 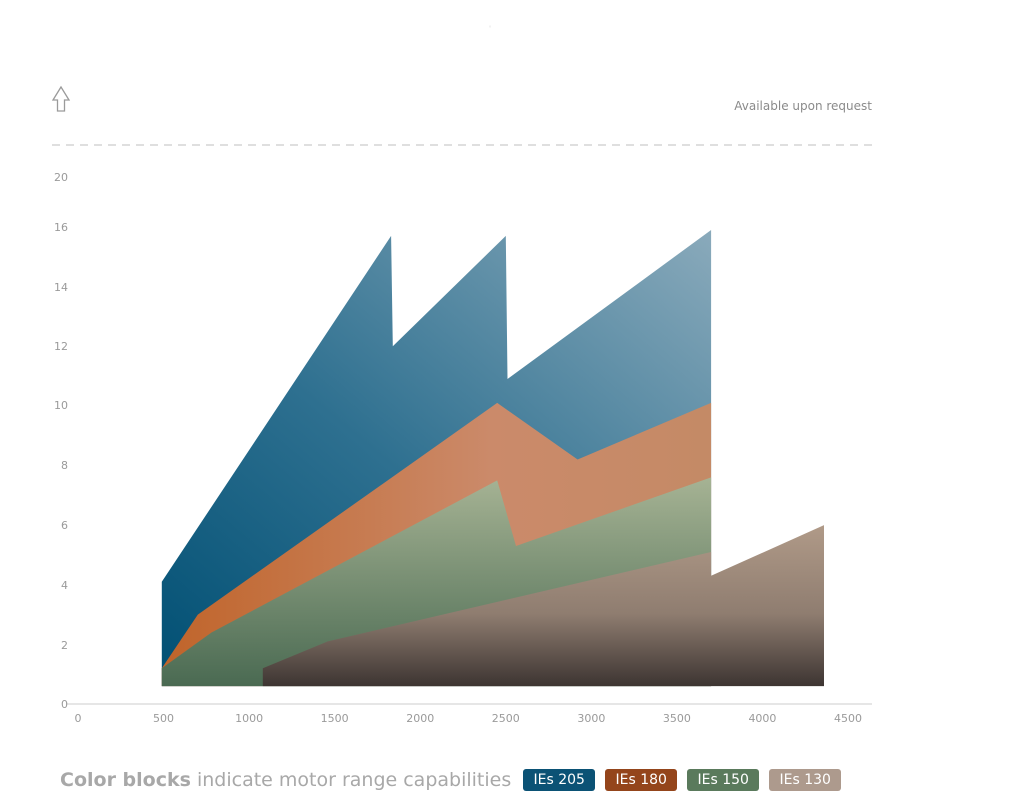 I want to click on legend-chip-ies-205: IEs 205, so click(x=559, y=780).